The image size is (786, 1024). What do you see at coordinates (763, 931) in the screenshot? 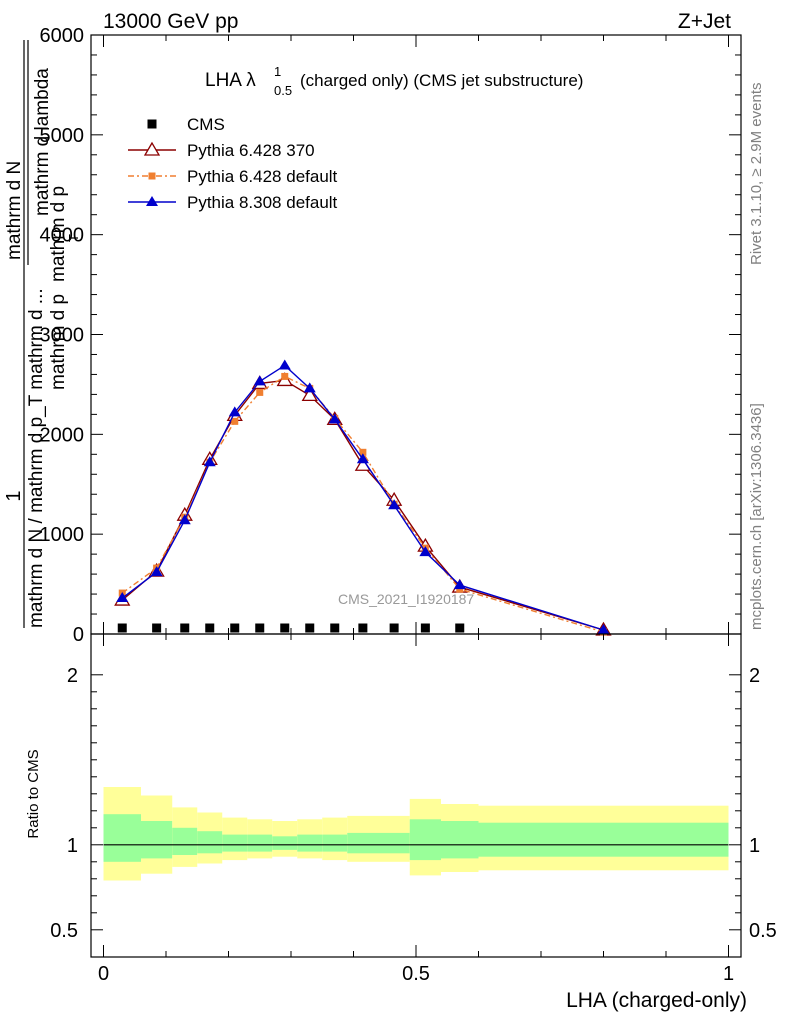
I see `ratio-y-tick-label-right: 0.5` at bounding box center [763, 931].